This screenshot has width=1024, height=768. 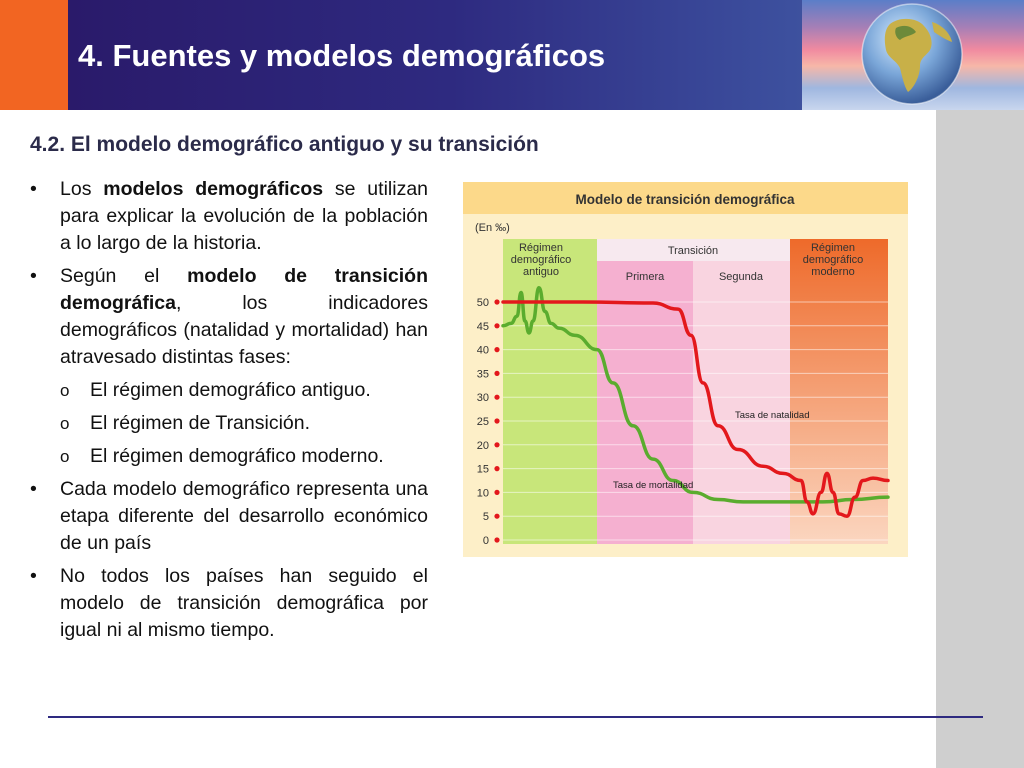 I want to click on sub-bullet-item: o El régimen de Transición., so click(x=228, y=423).